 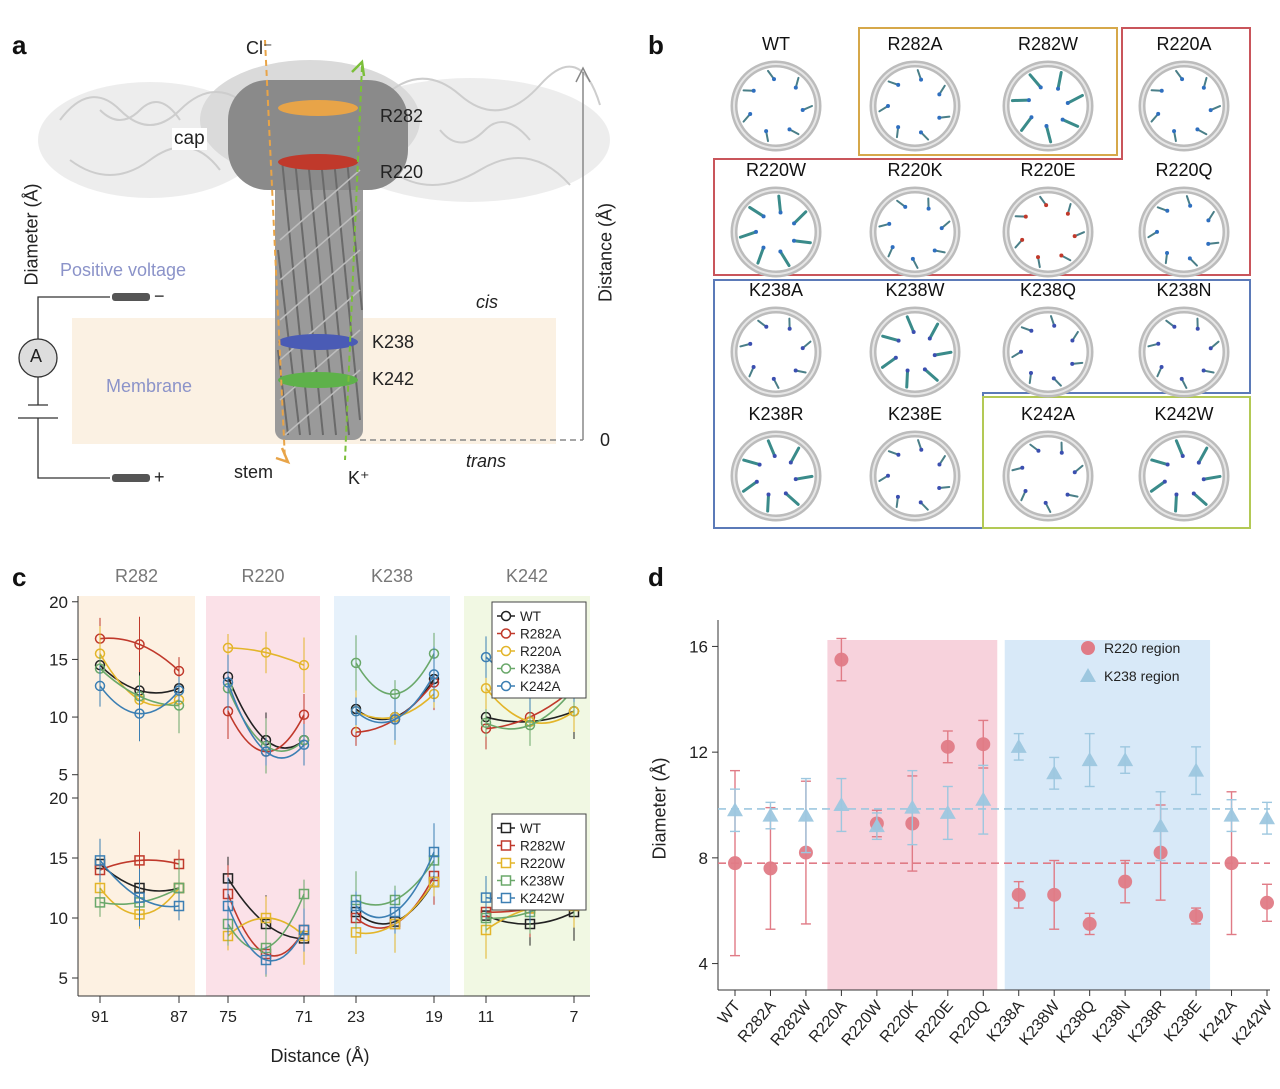 I want to click on pore-ring-k242a, so click(x=1048, y=476).